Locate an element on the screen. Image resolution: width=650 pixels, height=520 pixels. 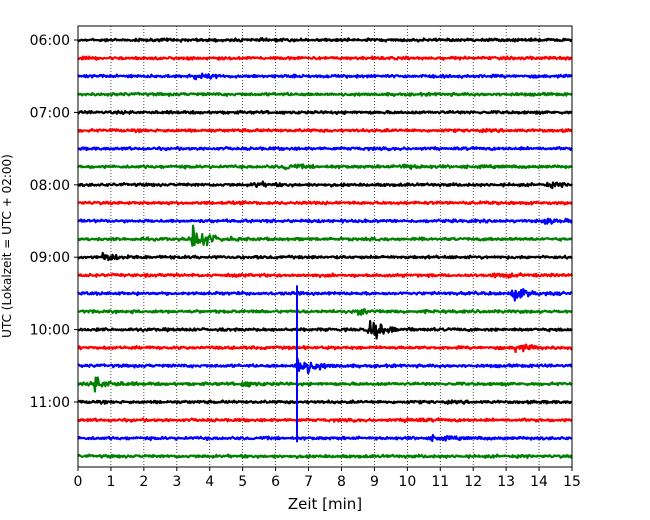
x-tick-label-14: 14 is located at coordinates (539, 482).